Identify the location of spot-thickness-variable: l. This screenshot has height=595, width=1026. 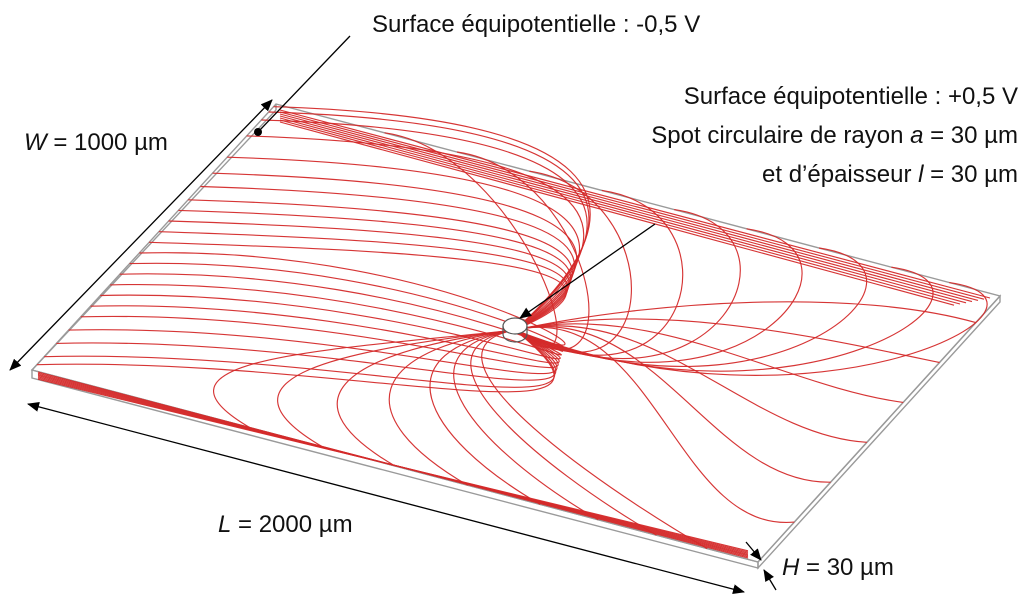
(921, 174).